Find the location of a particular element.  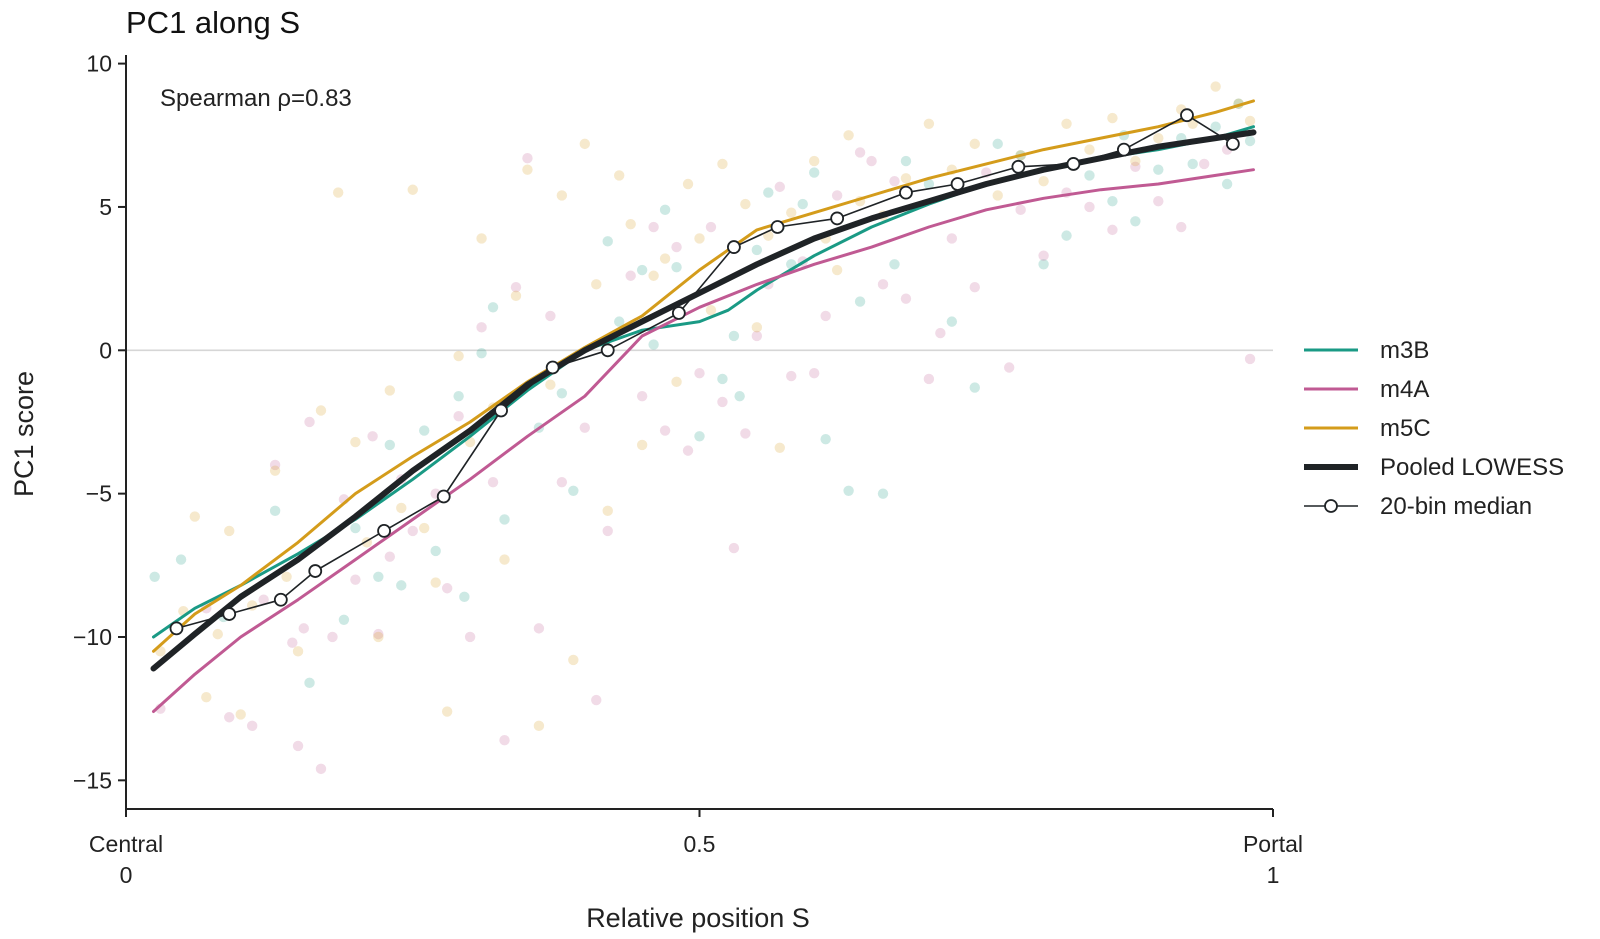

legend-marker is located at coordinates (1331, 506).